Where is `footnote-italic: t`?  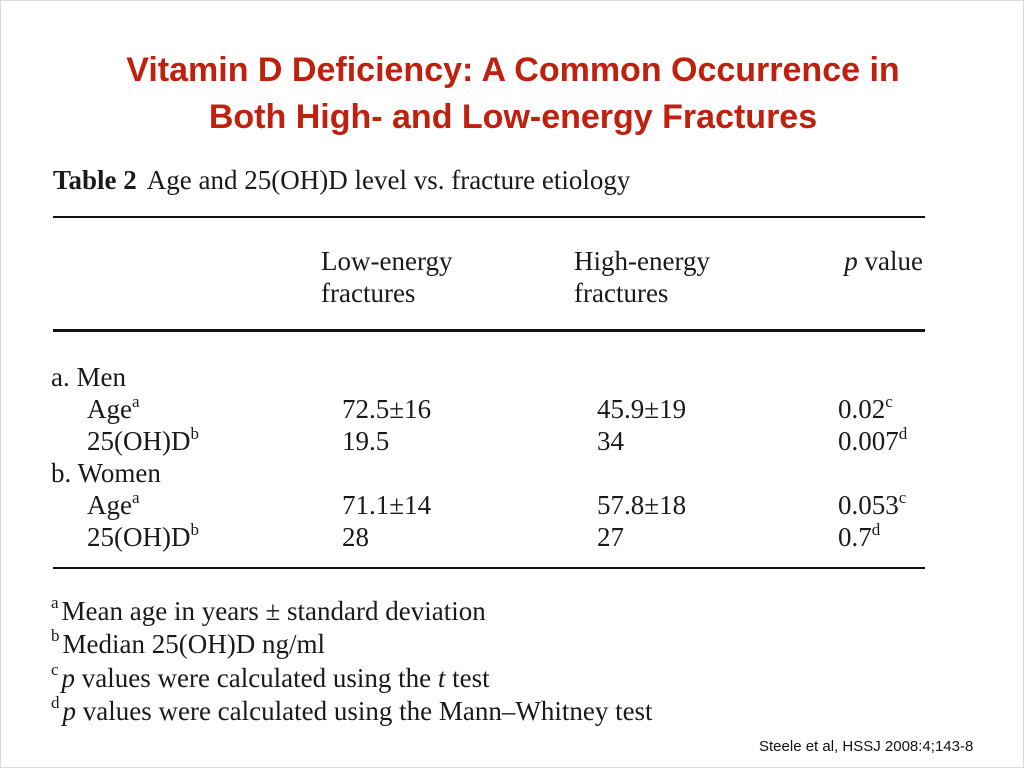 footnote-italic: t is located at coordinates (441, 678).